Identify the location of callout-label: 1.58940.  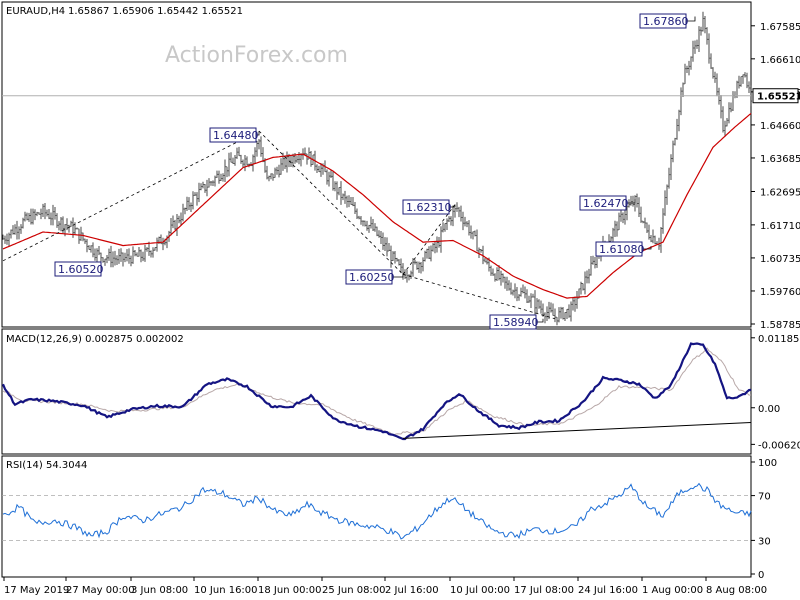
(516, 322).